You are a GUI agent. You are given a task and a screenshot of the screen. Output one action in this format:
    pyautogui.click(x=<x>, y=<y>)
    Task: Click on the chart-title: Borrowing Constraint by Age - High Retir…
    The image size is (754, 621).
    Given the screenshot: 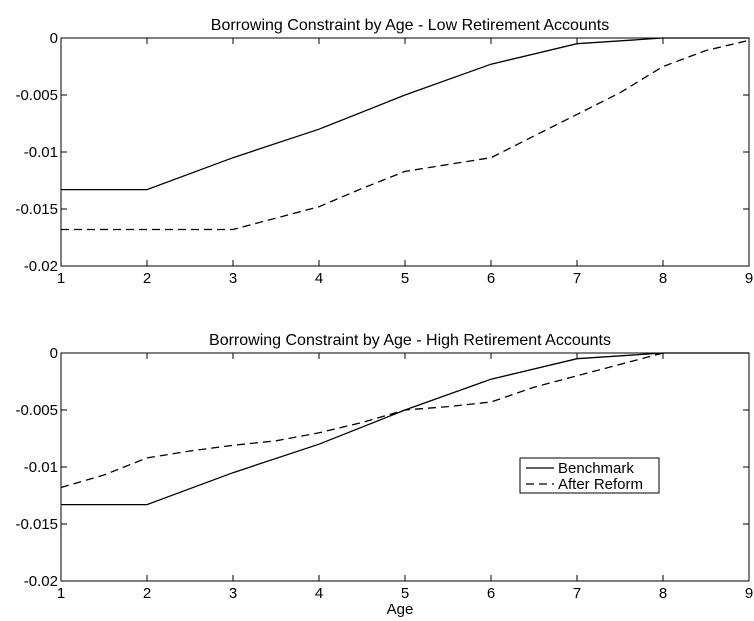 What is the action you would take?
    pyautogui.click(x=410, y=340)
    